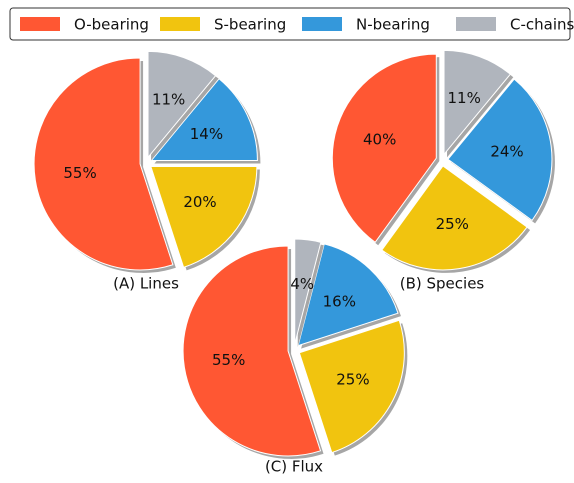 This screenshot has height=483, width=574. I want to click on legend-label: O-bearing, so click(111, 25).